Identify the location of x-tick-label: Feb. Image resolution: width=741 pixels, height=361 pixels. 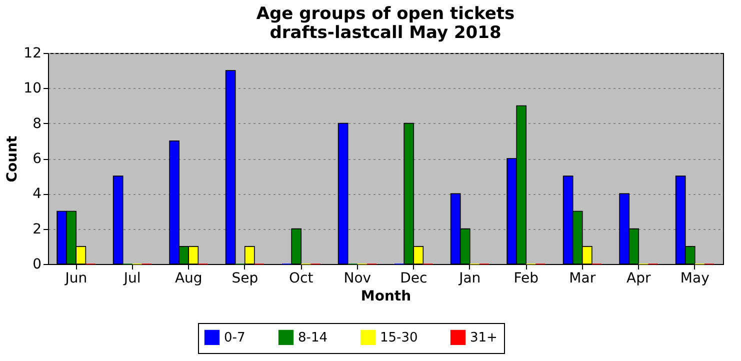
(526, 278).